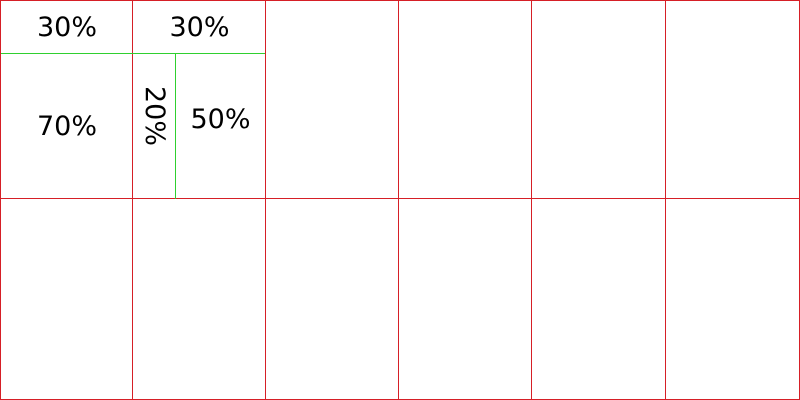 The image size is (800, 400). What do you see at coordinates (599, 299) in the screenshot?
I see `grid-cell-r2-c5` at bounding box center [599, 299].